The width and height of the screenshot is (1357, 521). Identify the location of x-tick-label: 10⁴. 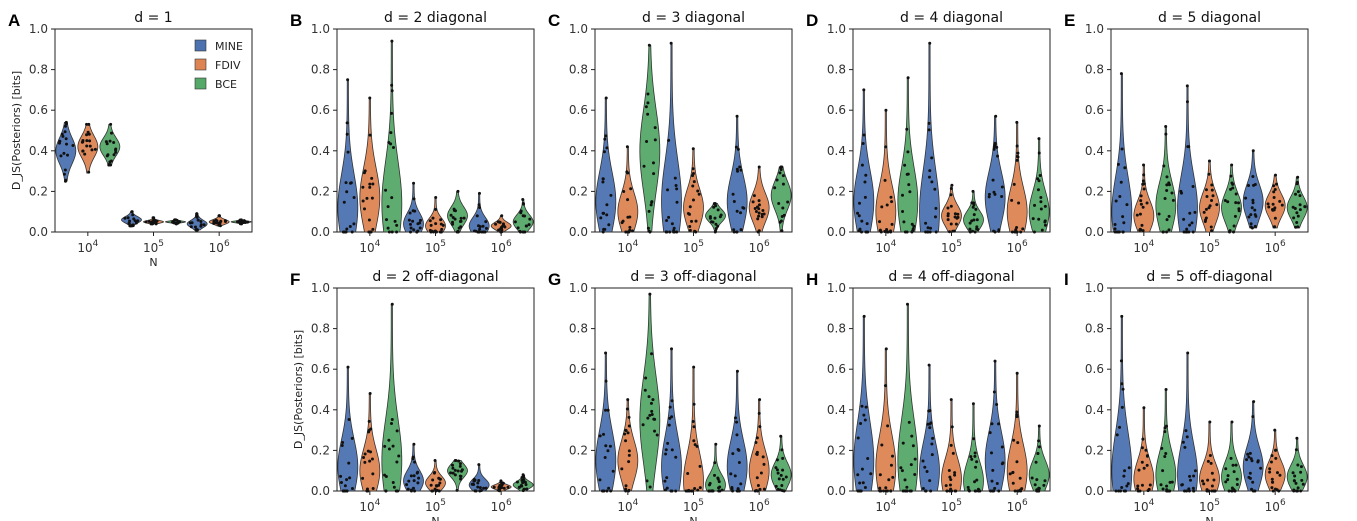
(1143, 506).